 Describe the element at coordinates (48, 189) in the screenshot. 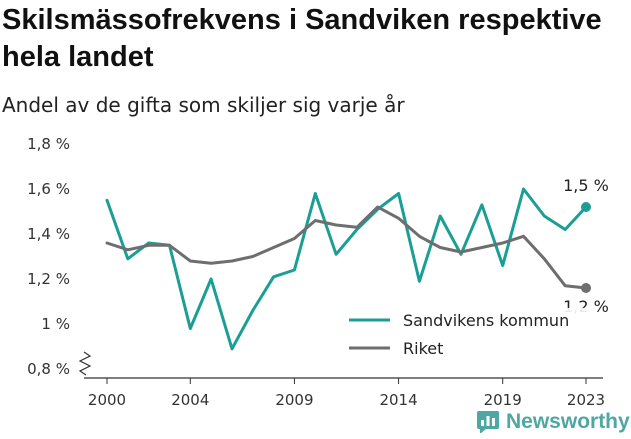

I see `y-tick-label: 1,6 %` at that location.